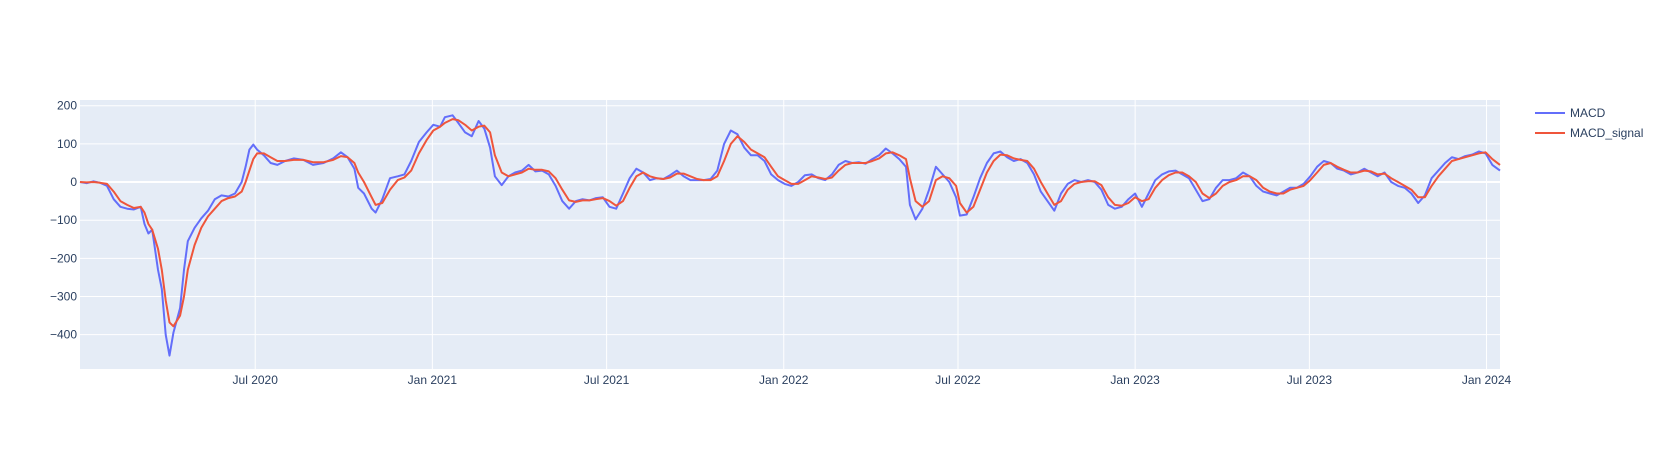 Image resolution: width=1664 pixels, height=450 pixels. What do you see at coordinates (1606, 133) in the screenshot?
I see `legend-label: MACD_signal` at bounding box center [1606, 133].